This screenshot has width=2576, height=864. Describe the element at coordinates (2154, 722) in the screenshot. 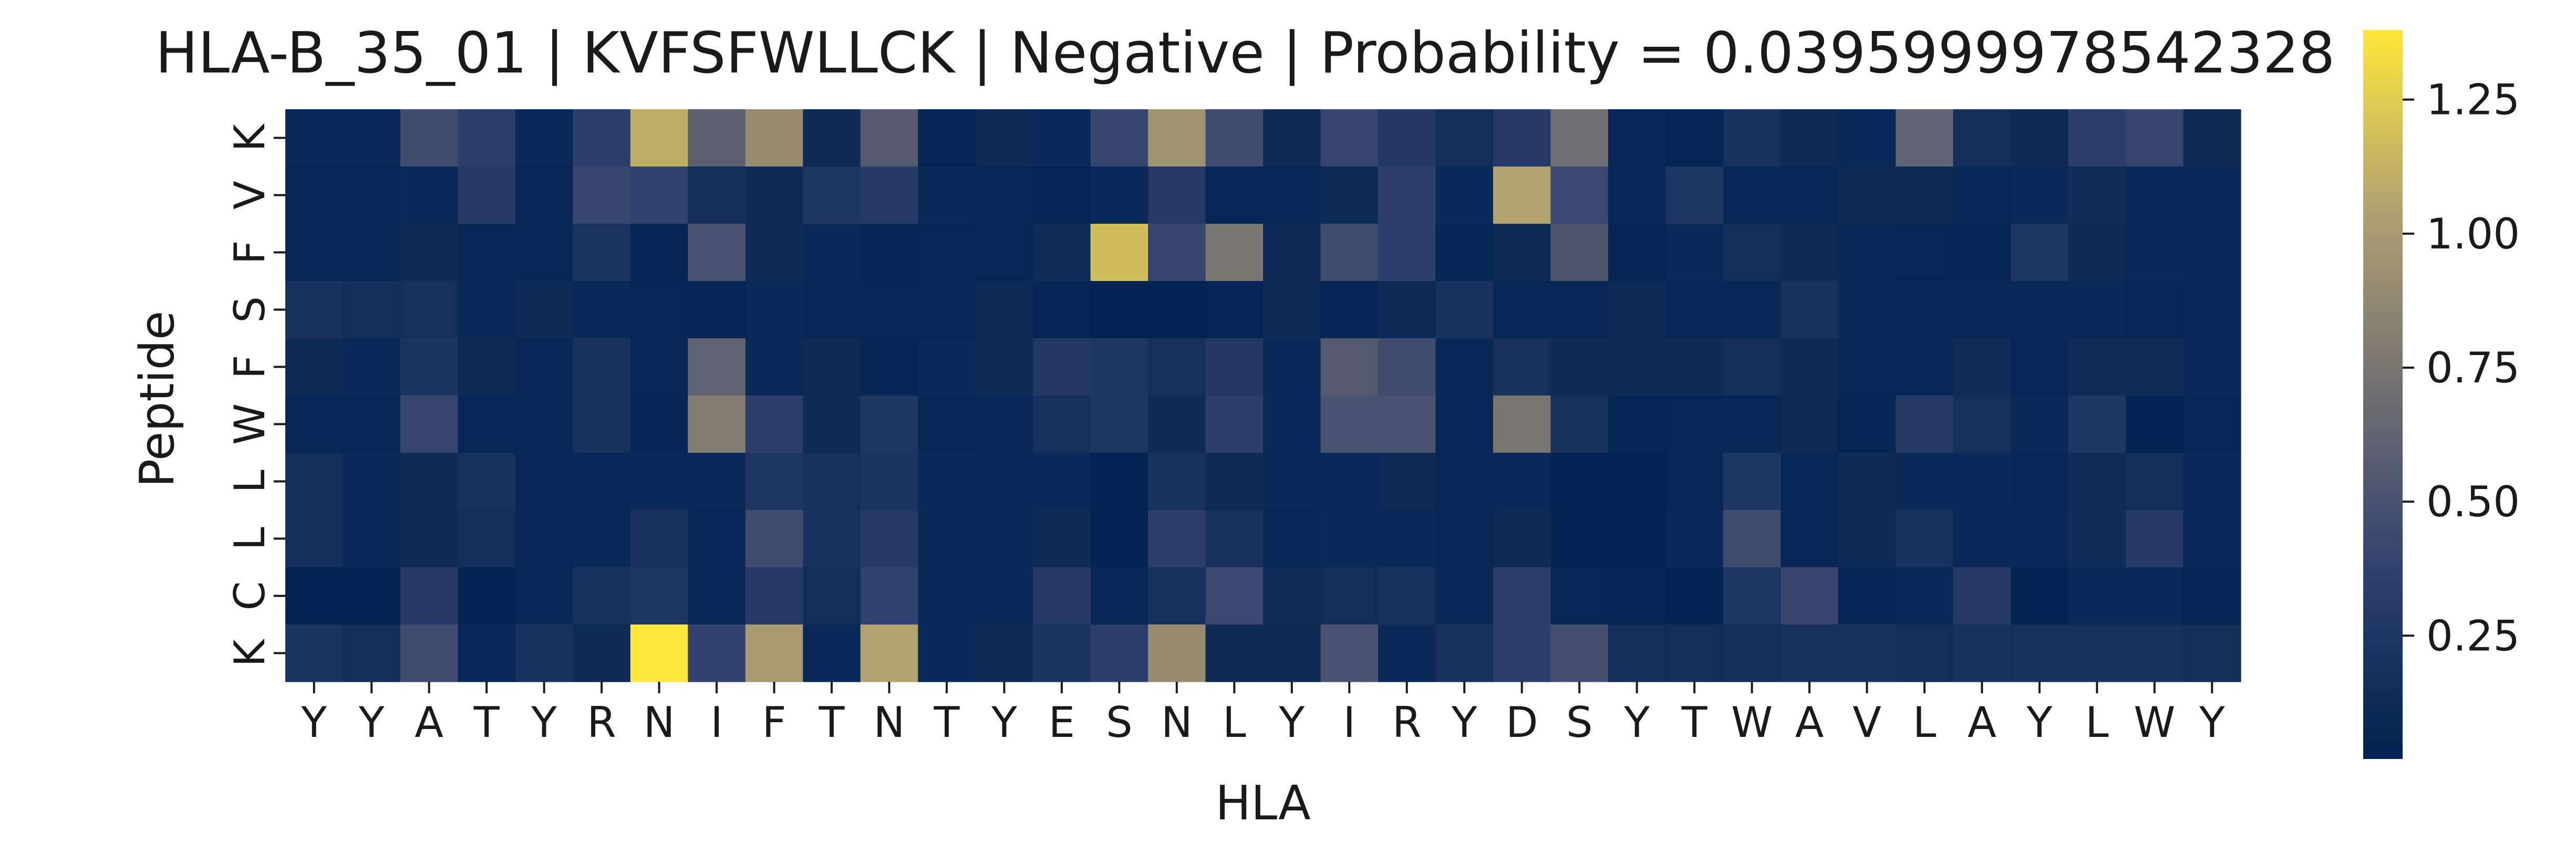

I see `x-tick-label: W` at that location.